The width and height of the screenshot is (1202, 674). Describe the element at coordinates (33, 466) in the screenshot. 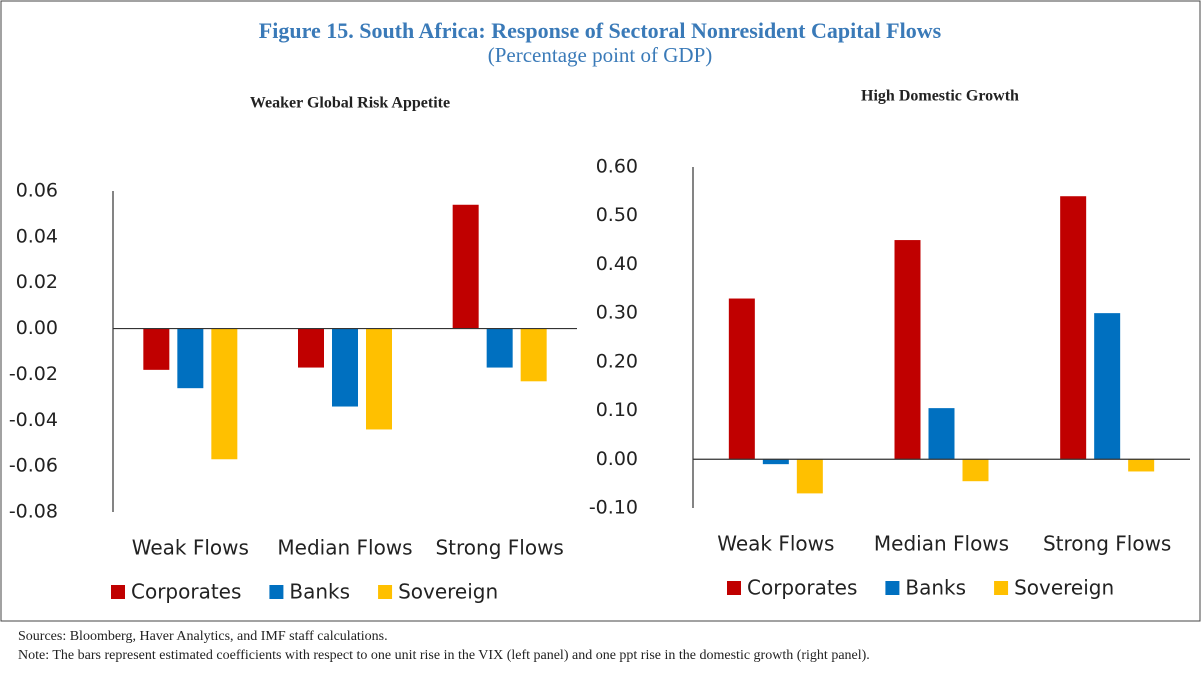

I see `y-tick-label: -0.06` at that location.